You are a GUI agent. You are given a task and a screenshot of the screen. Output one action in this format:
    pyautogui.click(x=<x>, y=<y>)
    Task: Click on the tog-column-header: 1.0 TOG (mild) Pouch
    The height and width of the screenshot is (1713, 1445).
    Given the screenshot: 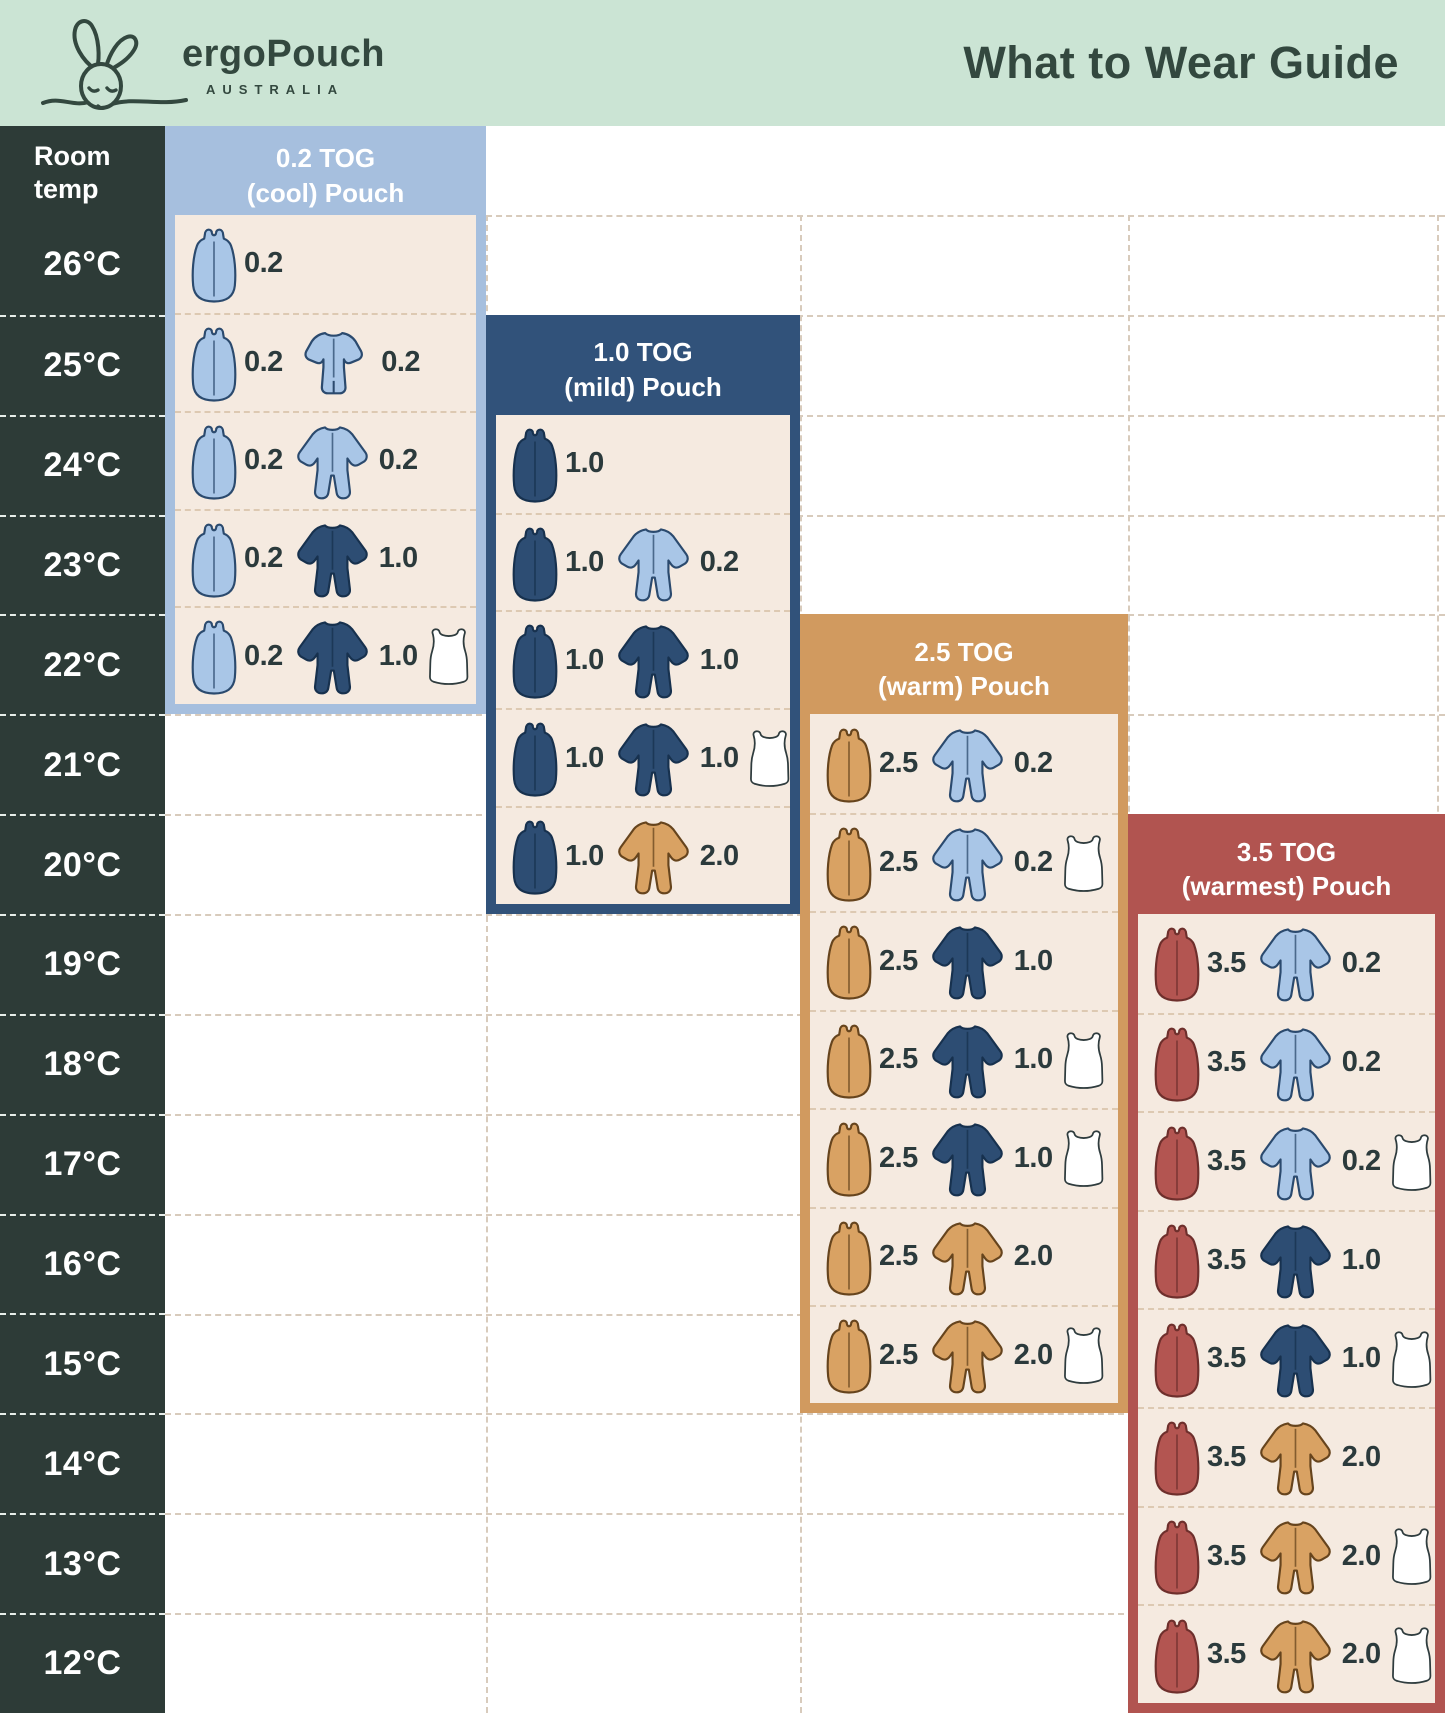 What is the action you would take?
    pyautogui.click(x=643, y=369)
    